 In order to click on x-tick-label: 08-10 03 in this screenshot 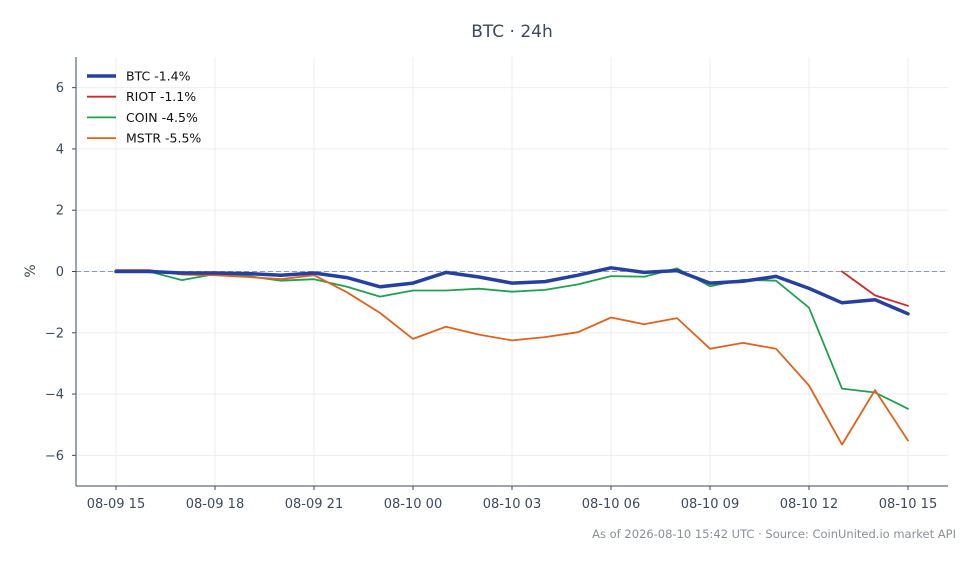, I will do `click(512, 504)`.